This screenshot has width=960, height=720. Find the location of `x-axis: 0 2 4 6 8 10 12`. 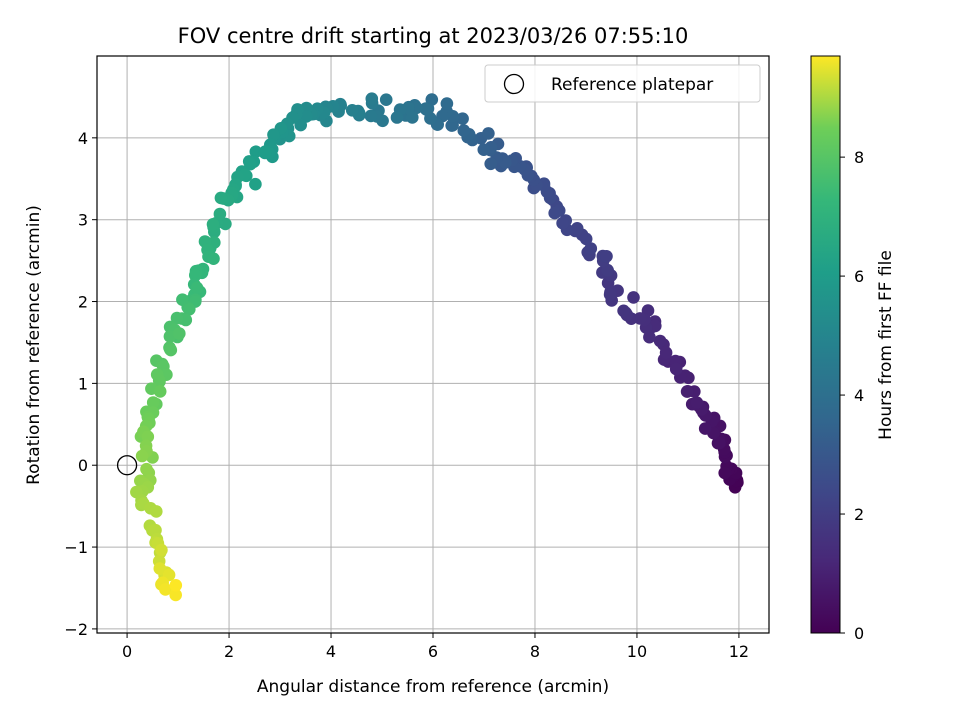

x-axis: 0 2 4 6 8 10 12 is located at coordinates (435, 647).